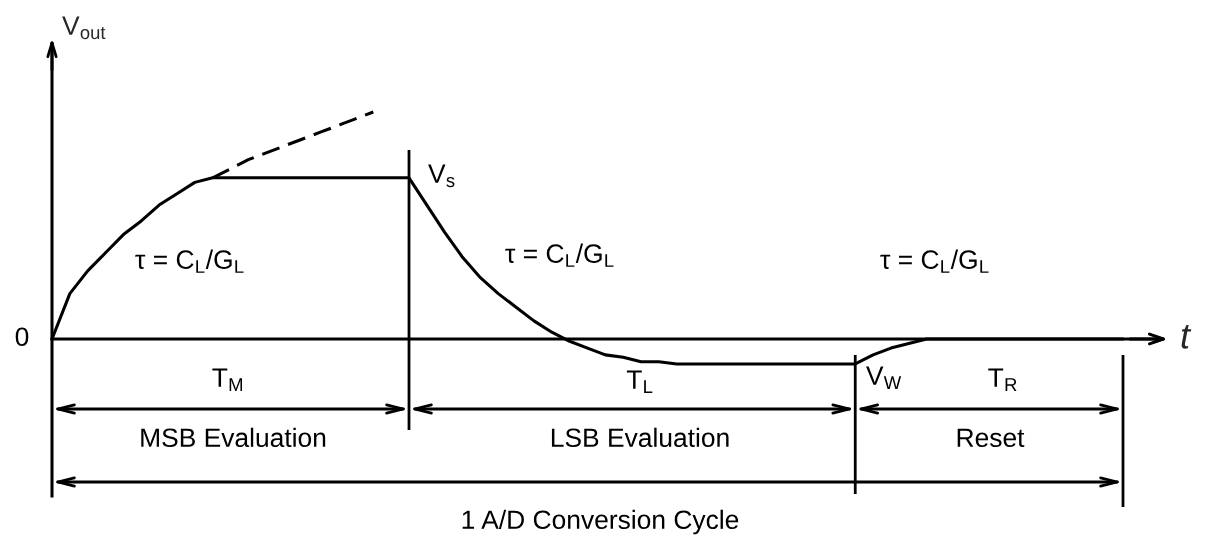 The width and height of the screenshot is (1219, 551). What do you see at coordinates (639, 381) in the screenshot?
I see `text: T$_{L}$` at bounding box center [639, 381].